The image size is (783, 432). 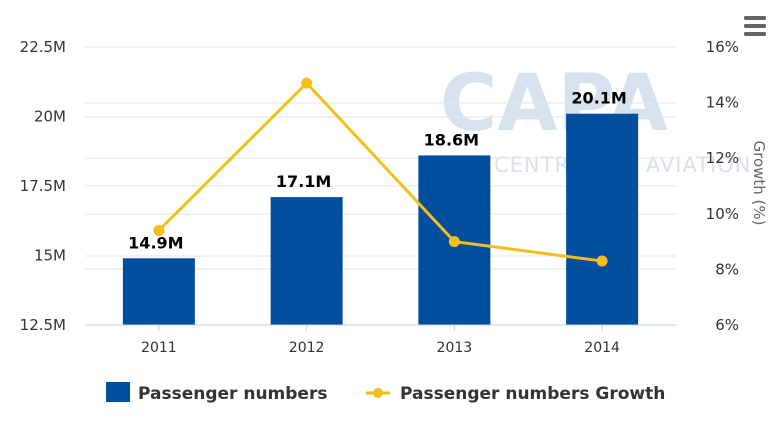 What do you see at coordinates (43, 186) in the screenshot?
I see `y-left-tick-label: 17.5M` at bounding box center [43, 186].